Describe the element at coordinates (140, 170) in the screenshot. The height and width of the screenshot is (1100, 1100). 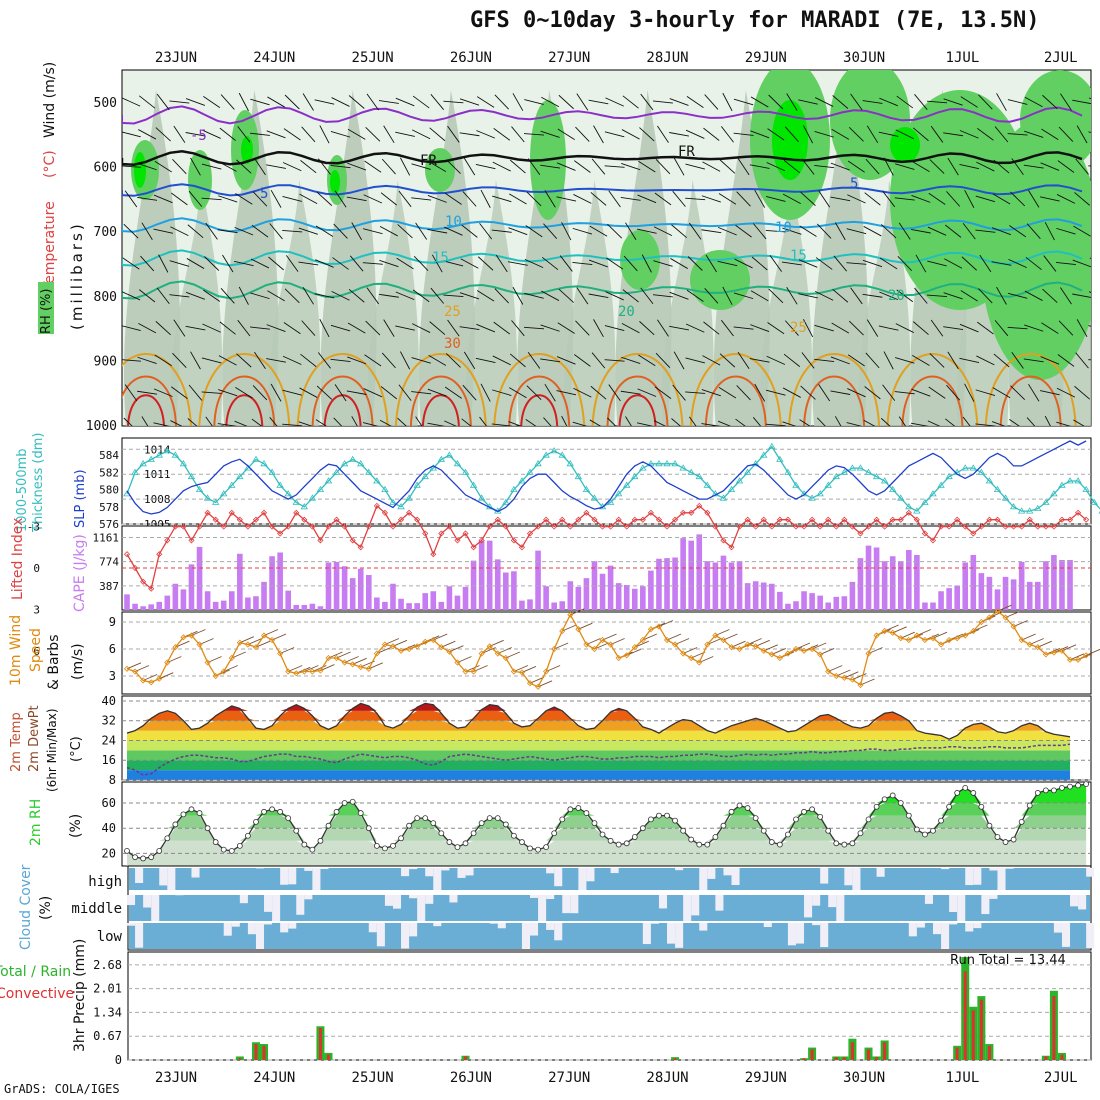
I see `rh-bright-blob` at that location.